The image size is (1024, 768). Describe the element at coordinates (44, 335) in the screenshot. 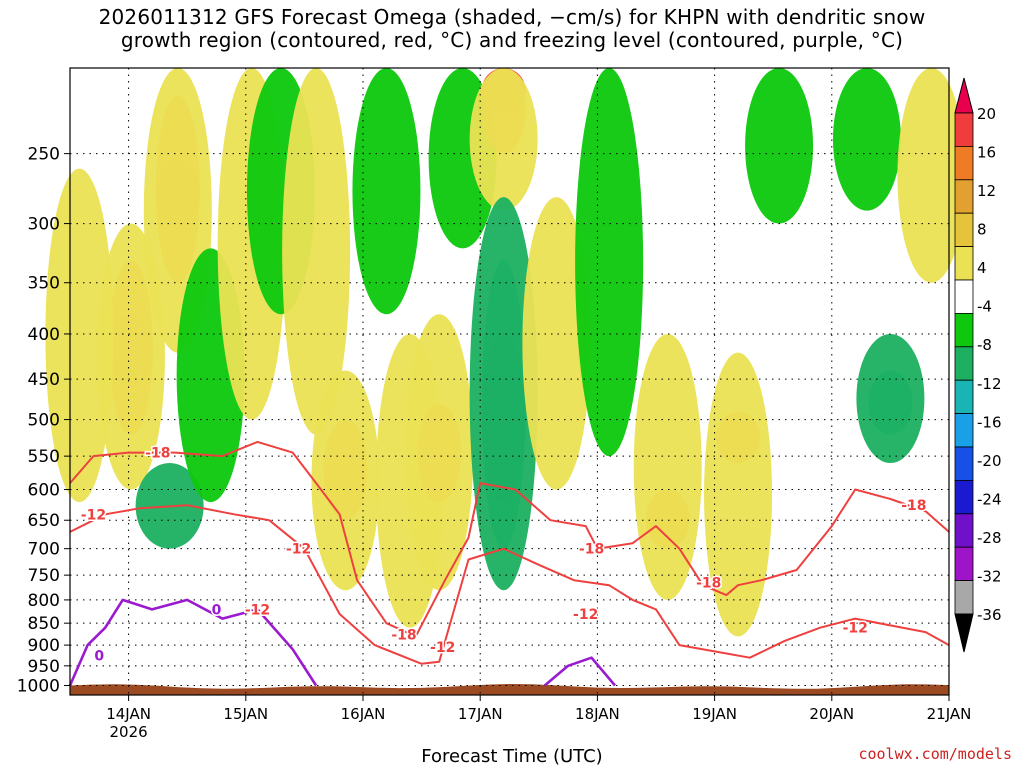

I see `y-tick-label: 400` at that location.